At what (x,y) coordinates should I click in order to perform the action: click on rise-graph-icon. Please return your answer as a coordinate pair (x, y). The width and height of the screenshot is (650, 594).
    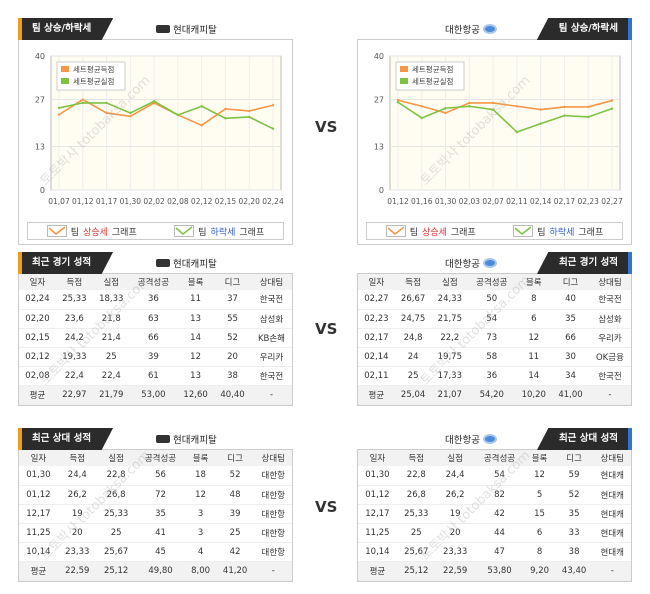
    Looking at the image, I should click on (56, 231).